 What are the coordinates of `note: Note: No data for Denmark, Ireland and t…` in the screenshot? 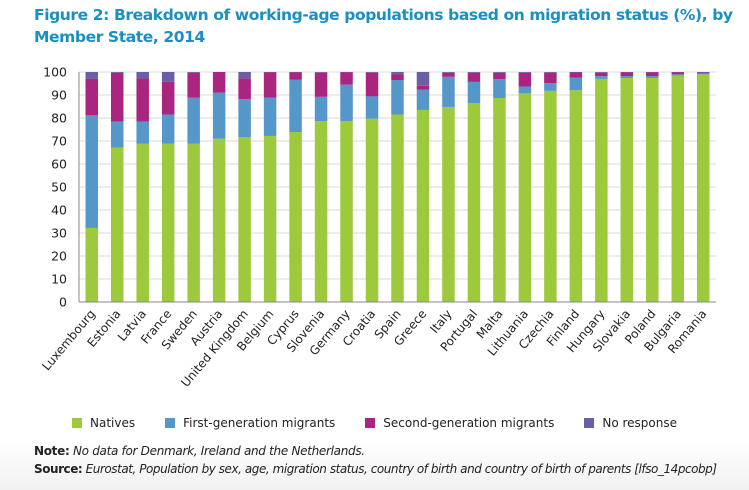 It's located at (199, 451).